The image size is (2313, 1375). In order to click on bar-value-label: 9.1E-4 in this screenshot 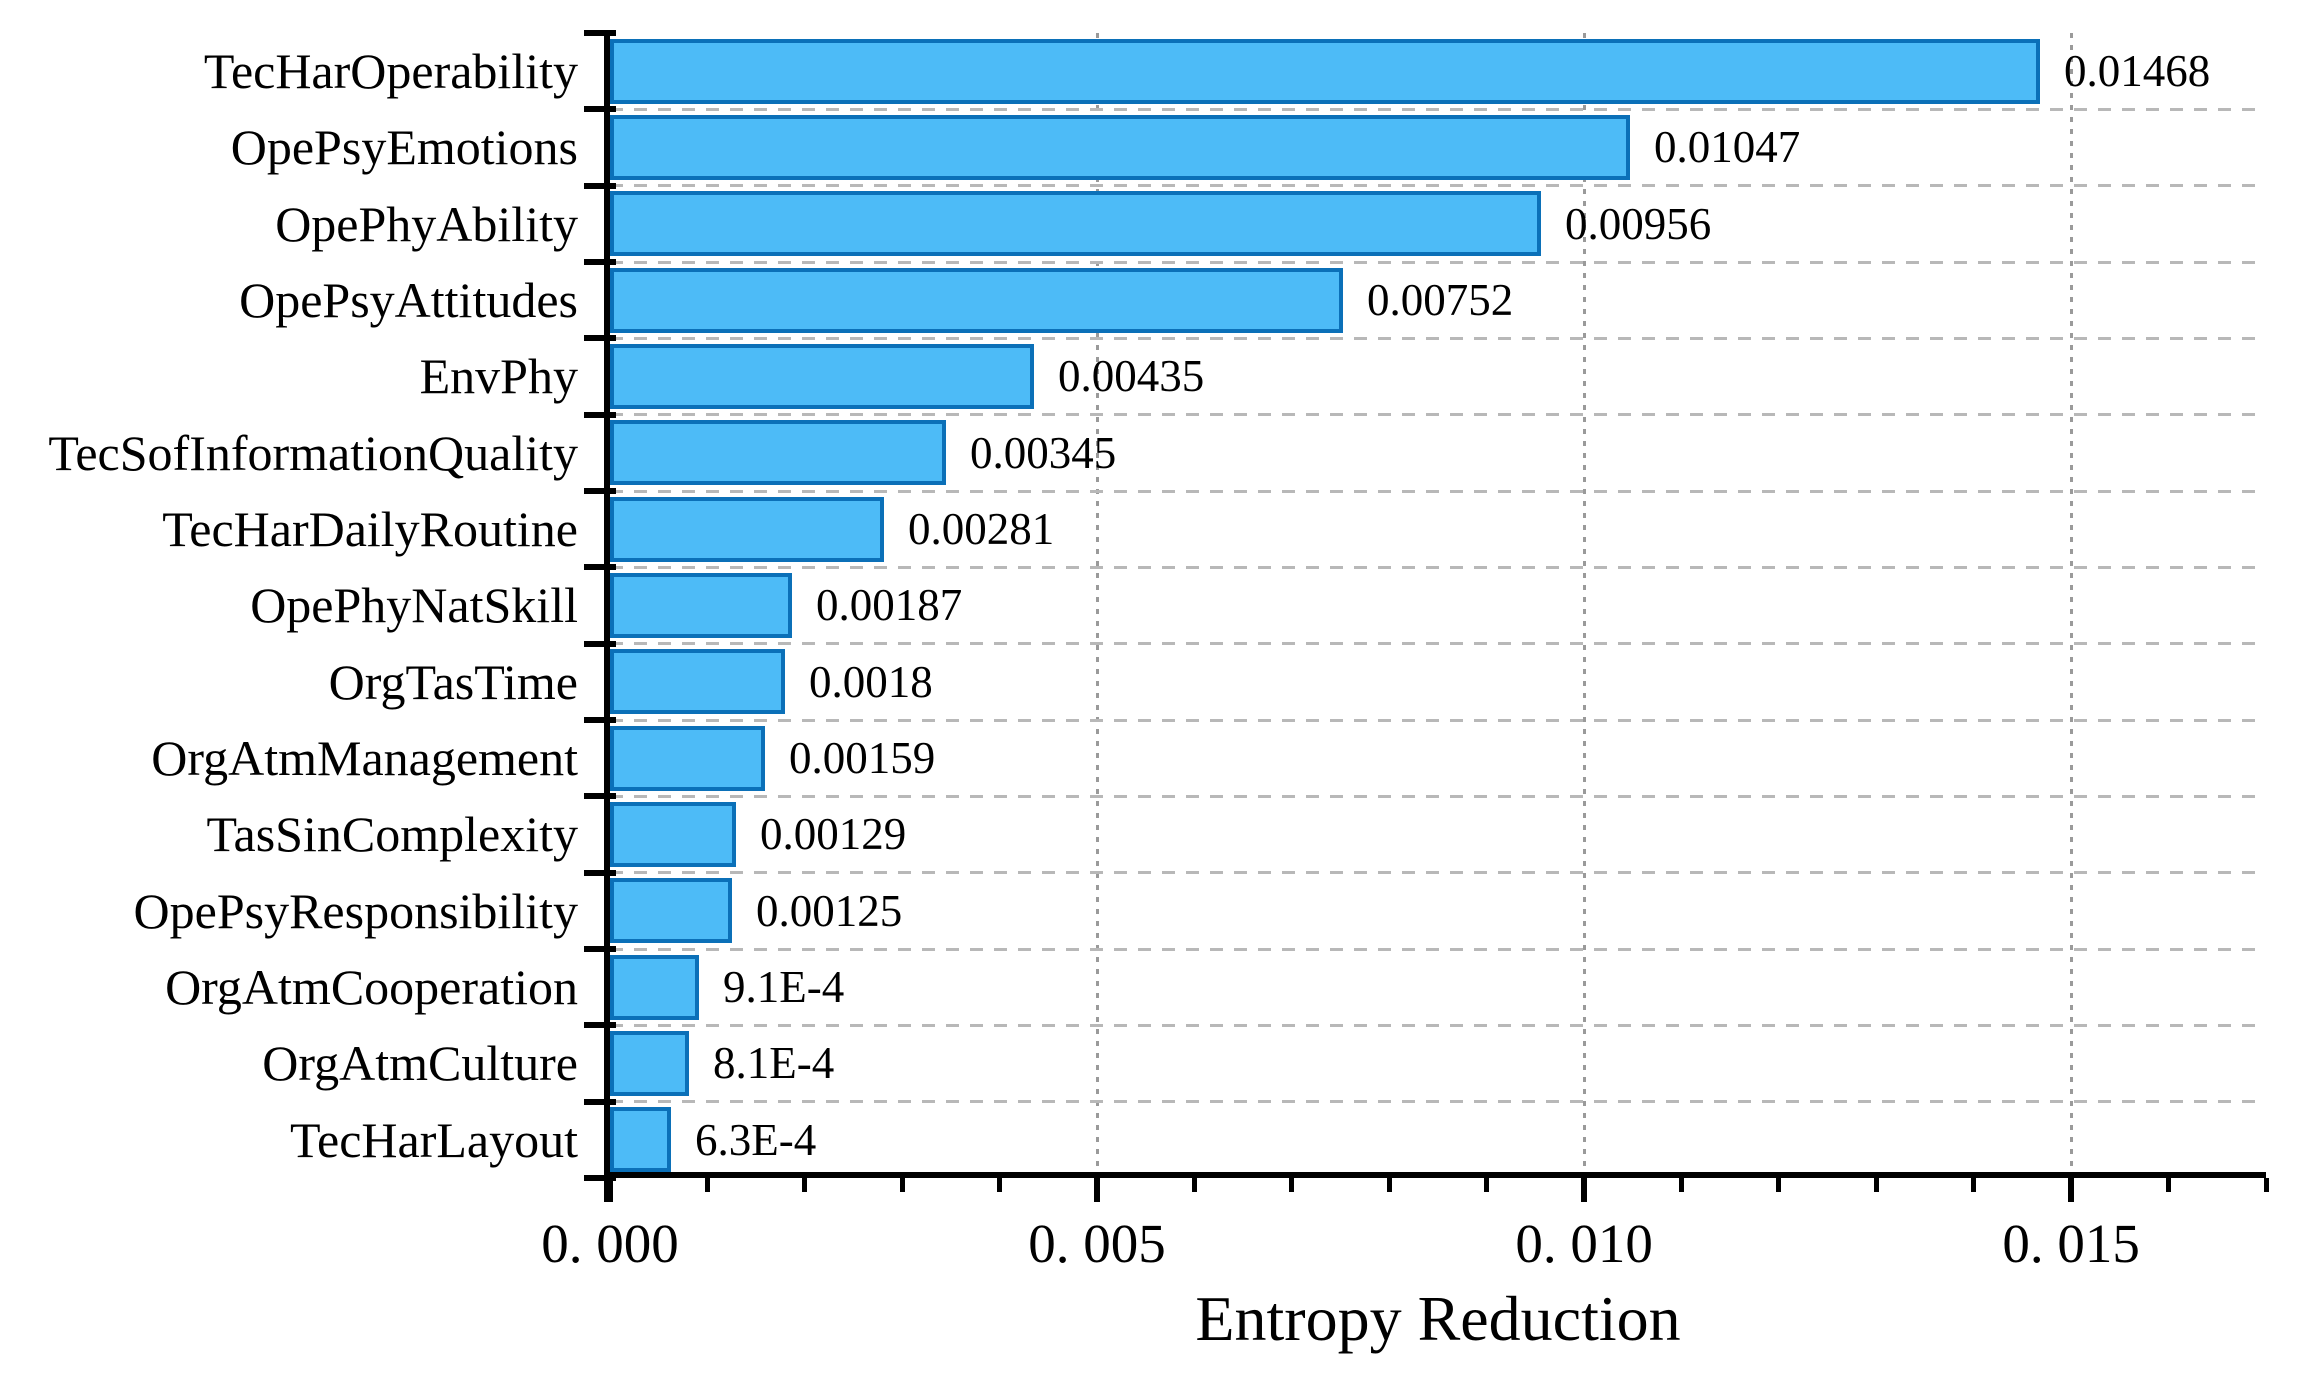, I will do `click(784, 987)`.